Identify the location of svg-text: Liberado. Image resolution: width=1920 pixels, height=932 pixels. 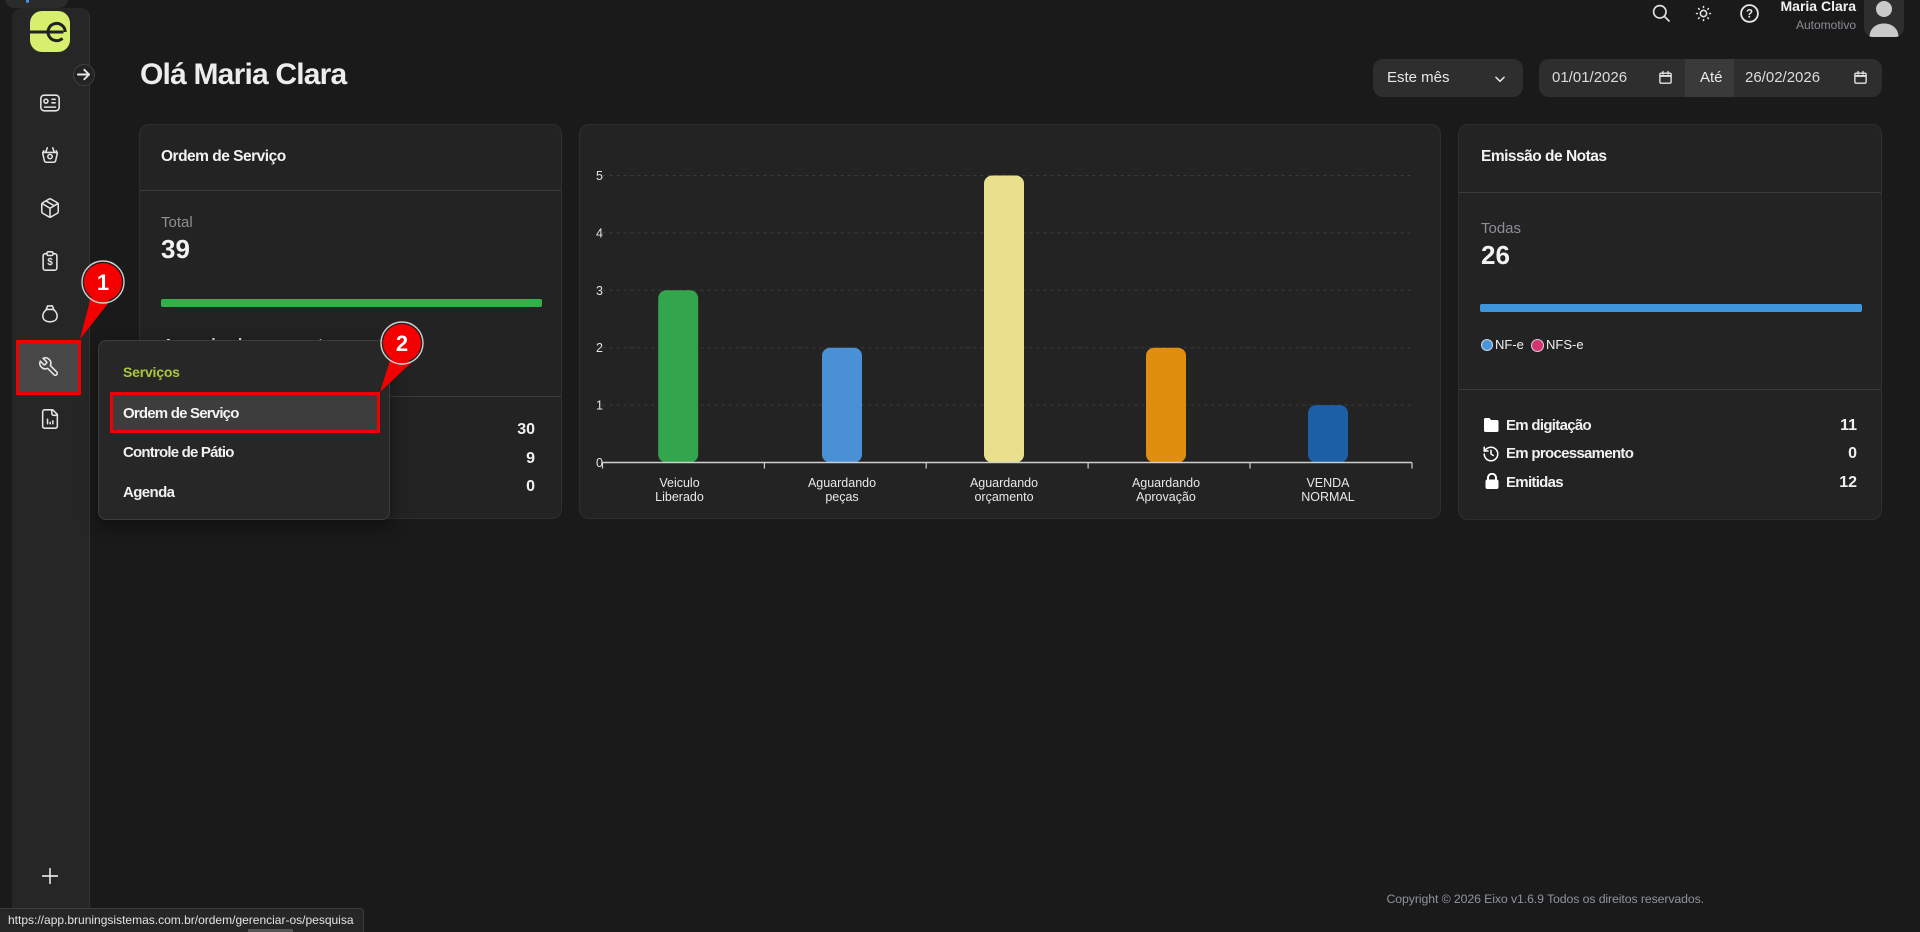
(679, 497).